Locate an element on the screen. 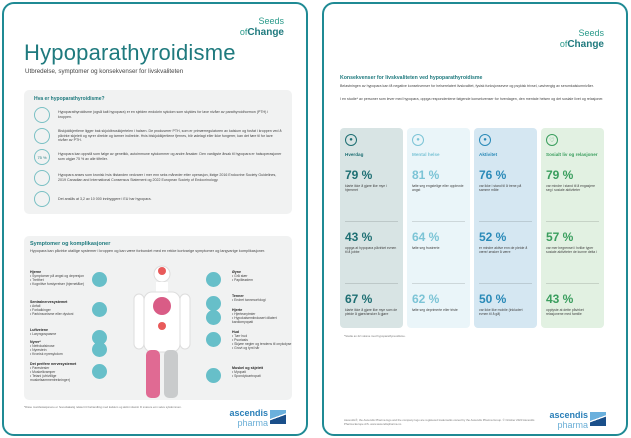 This screenshot has width=631, height=438. population-icon is located at coordinates (42, 199).